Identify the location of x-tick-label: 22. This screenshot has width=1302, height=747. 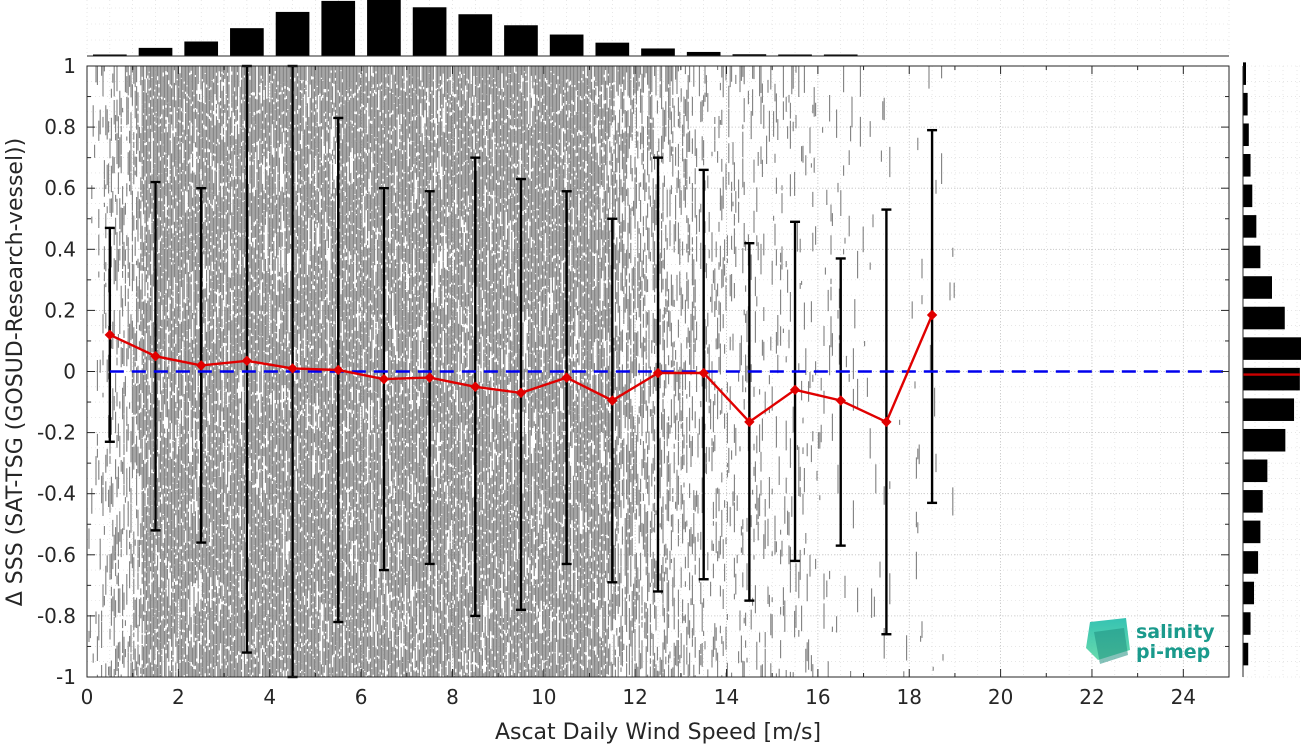
(1091, 697).